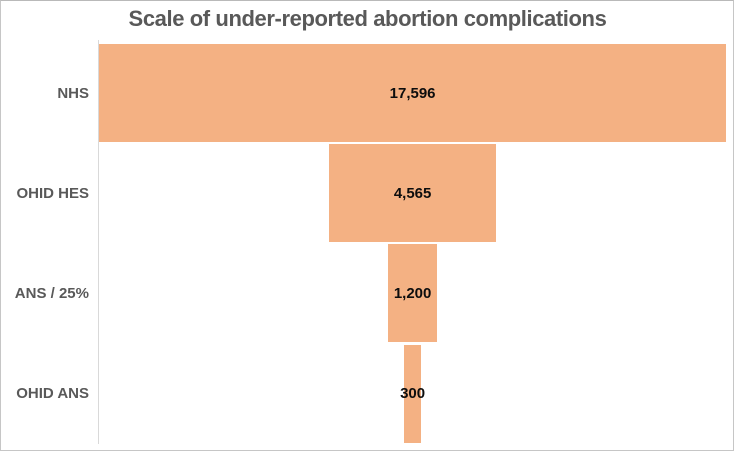 This screenshot has height=457, width=735. I want to click on category-label: OHID ANS, so click(52, 394).